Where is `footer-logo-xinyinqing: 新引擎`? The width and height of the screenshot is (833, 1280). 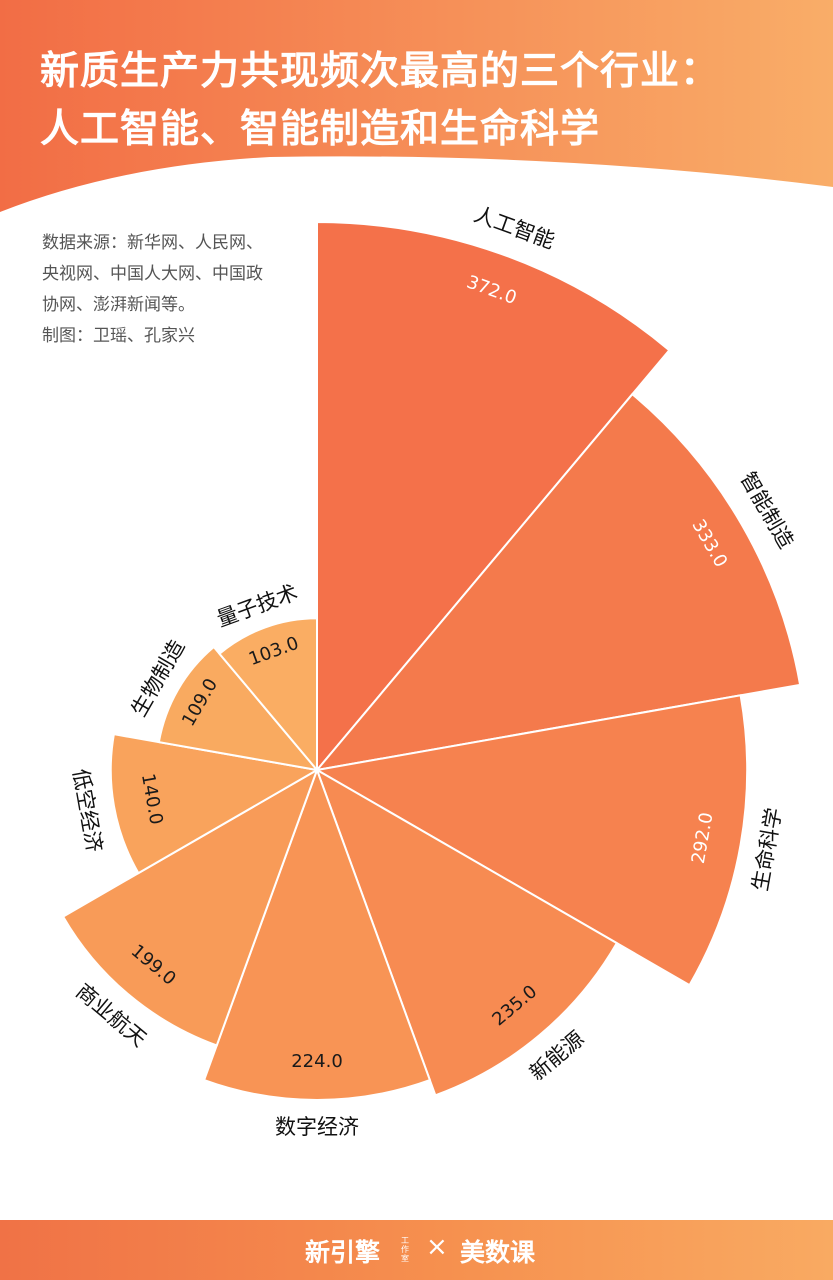
footer-logo-xinyinqing: 新引擎 is located at coordinates (343, 1252).